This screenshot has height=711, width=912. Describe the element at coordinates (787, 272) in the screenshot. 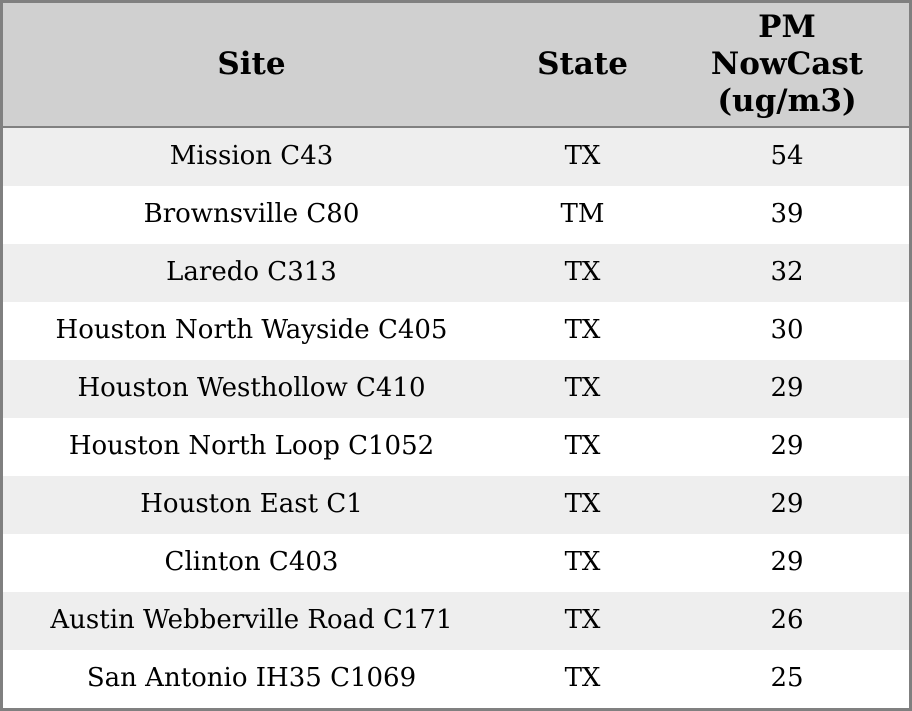

I see `pm-nowcast-cell: 32` at that location.